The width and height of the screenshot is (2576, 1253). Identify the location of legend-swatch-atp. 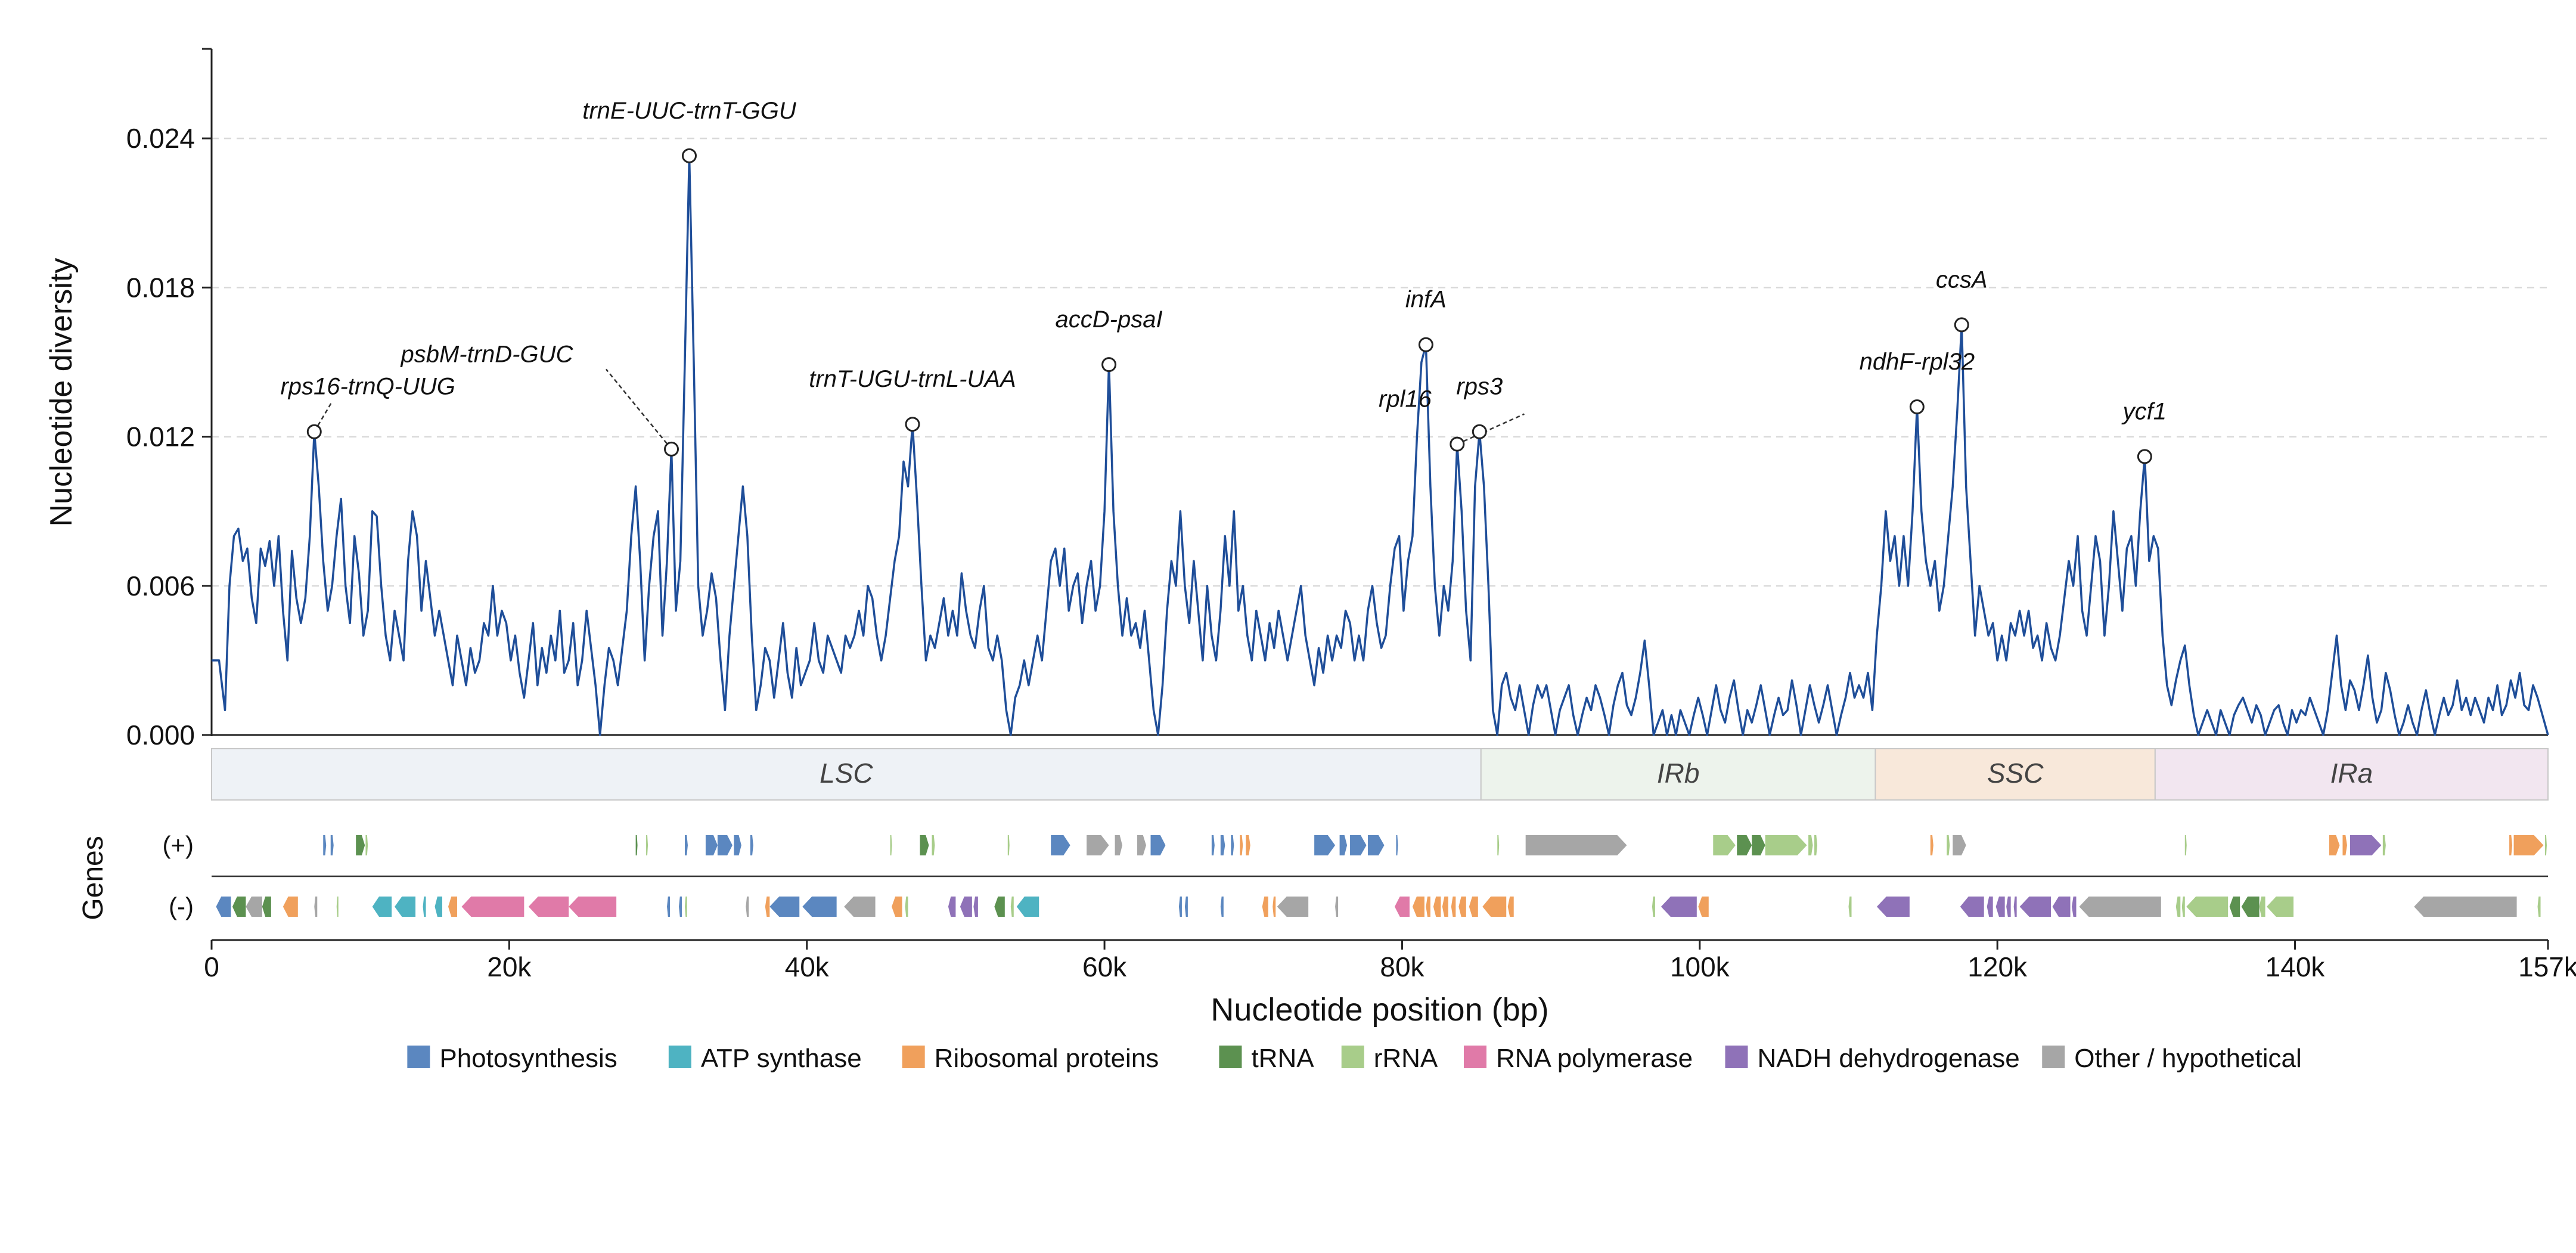
(680, 1057).